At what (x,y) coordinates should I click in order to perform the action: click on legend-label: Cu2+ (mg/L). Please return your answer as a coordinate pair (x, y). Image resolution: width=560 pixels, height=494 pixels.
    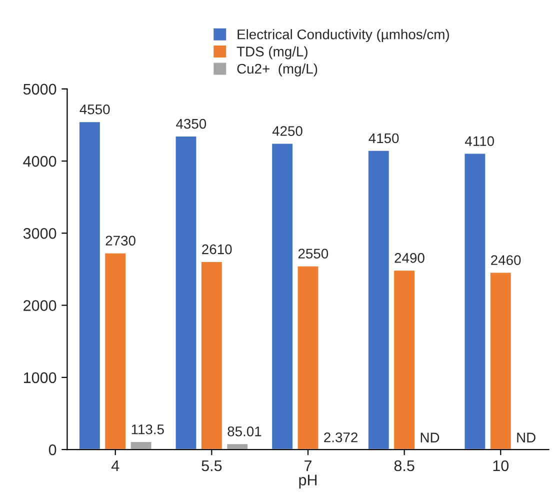
    Looking at the image, I should click on (277, 69).